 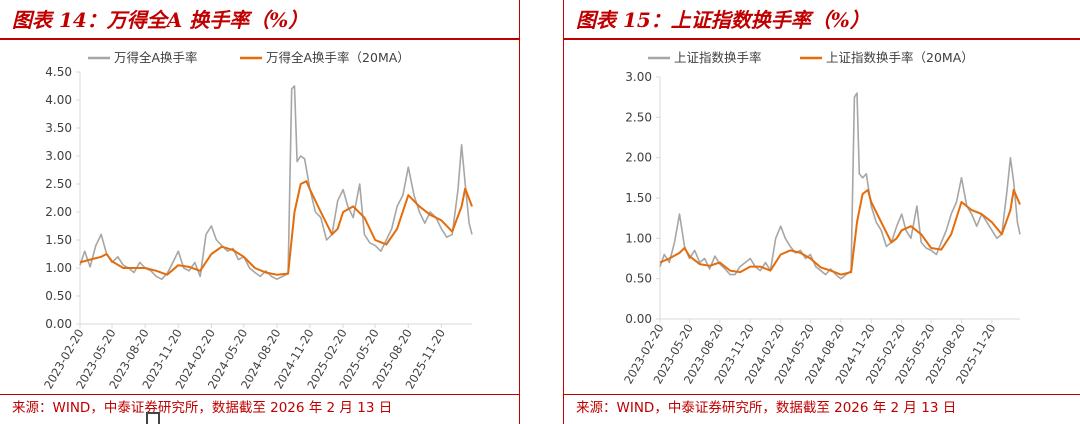 What do you see at coordinates (723, 20) in the screenshot?
I see `chart-title: 图表 15：上证指数换手率（%）` at bounding box center [723, 20].